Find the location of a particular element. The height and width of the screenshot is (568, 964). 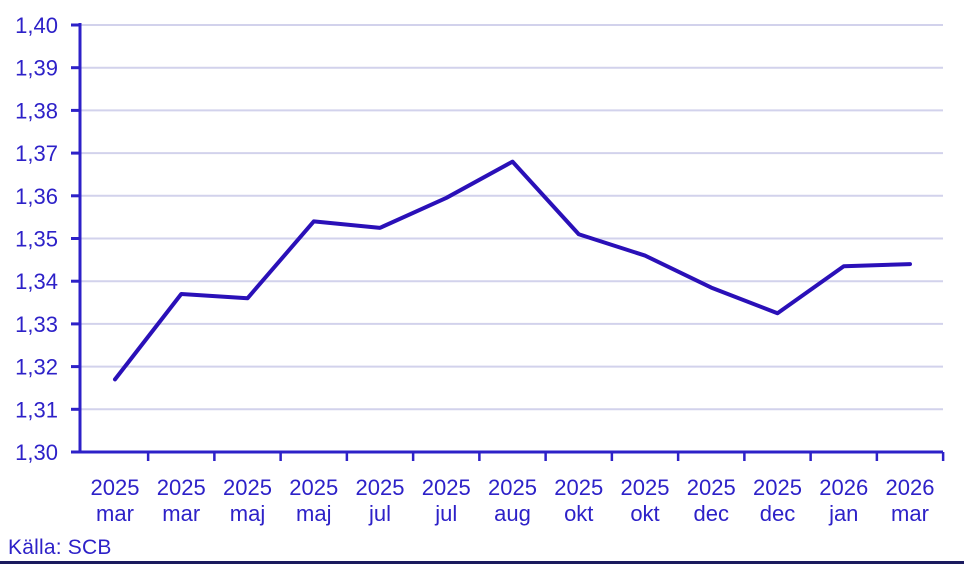

y-tick-label: 1,39 is located at coordinates (36, 68).